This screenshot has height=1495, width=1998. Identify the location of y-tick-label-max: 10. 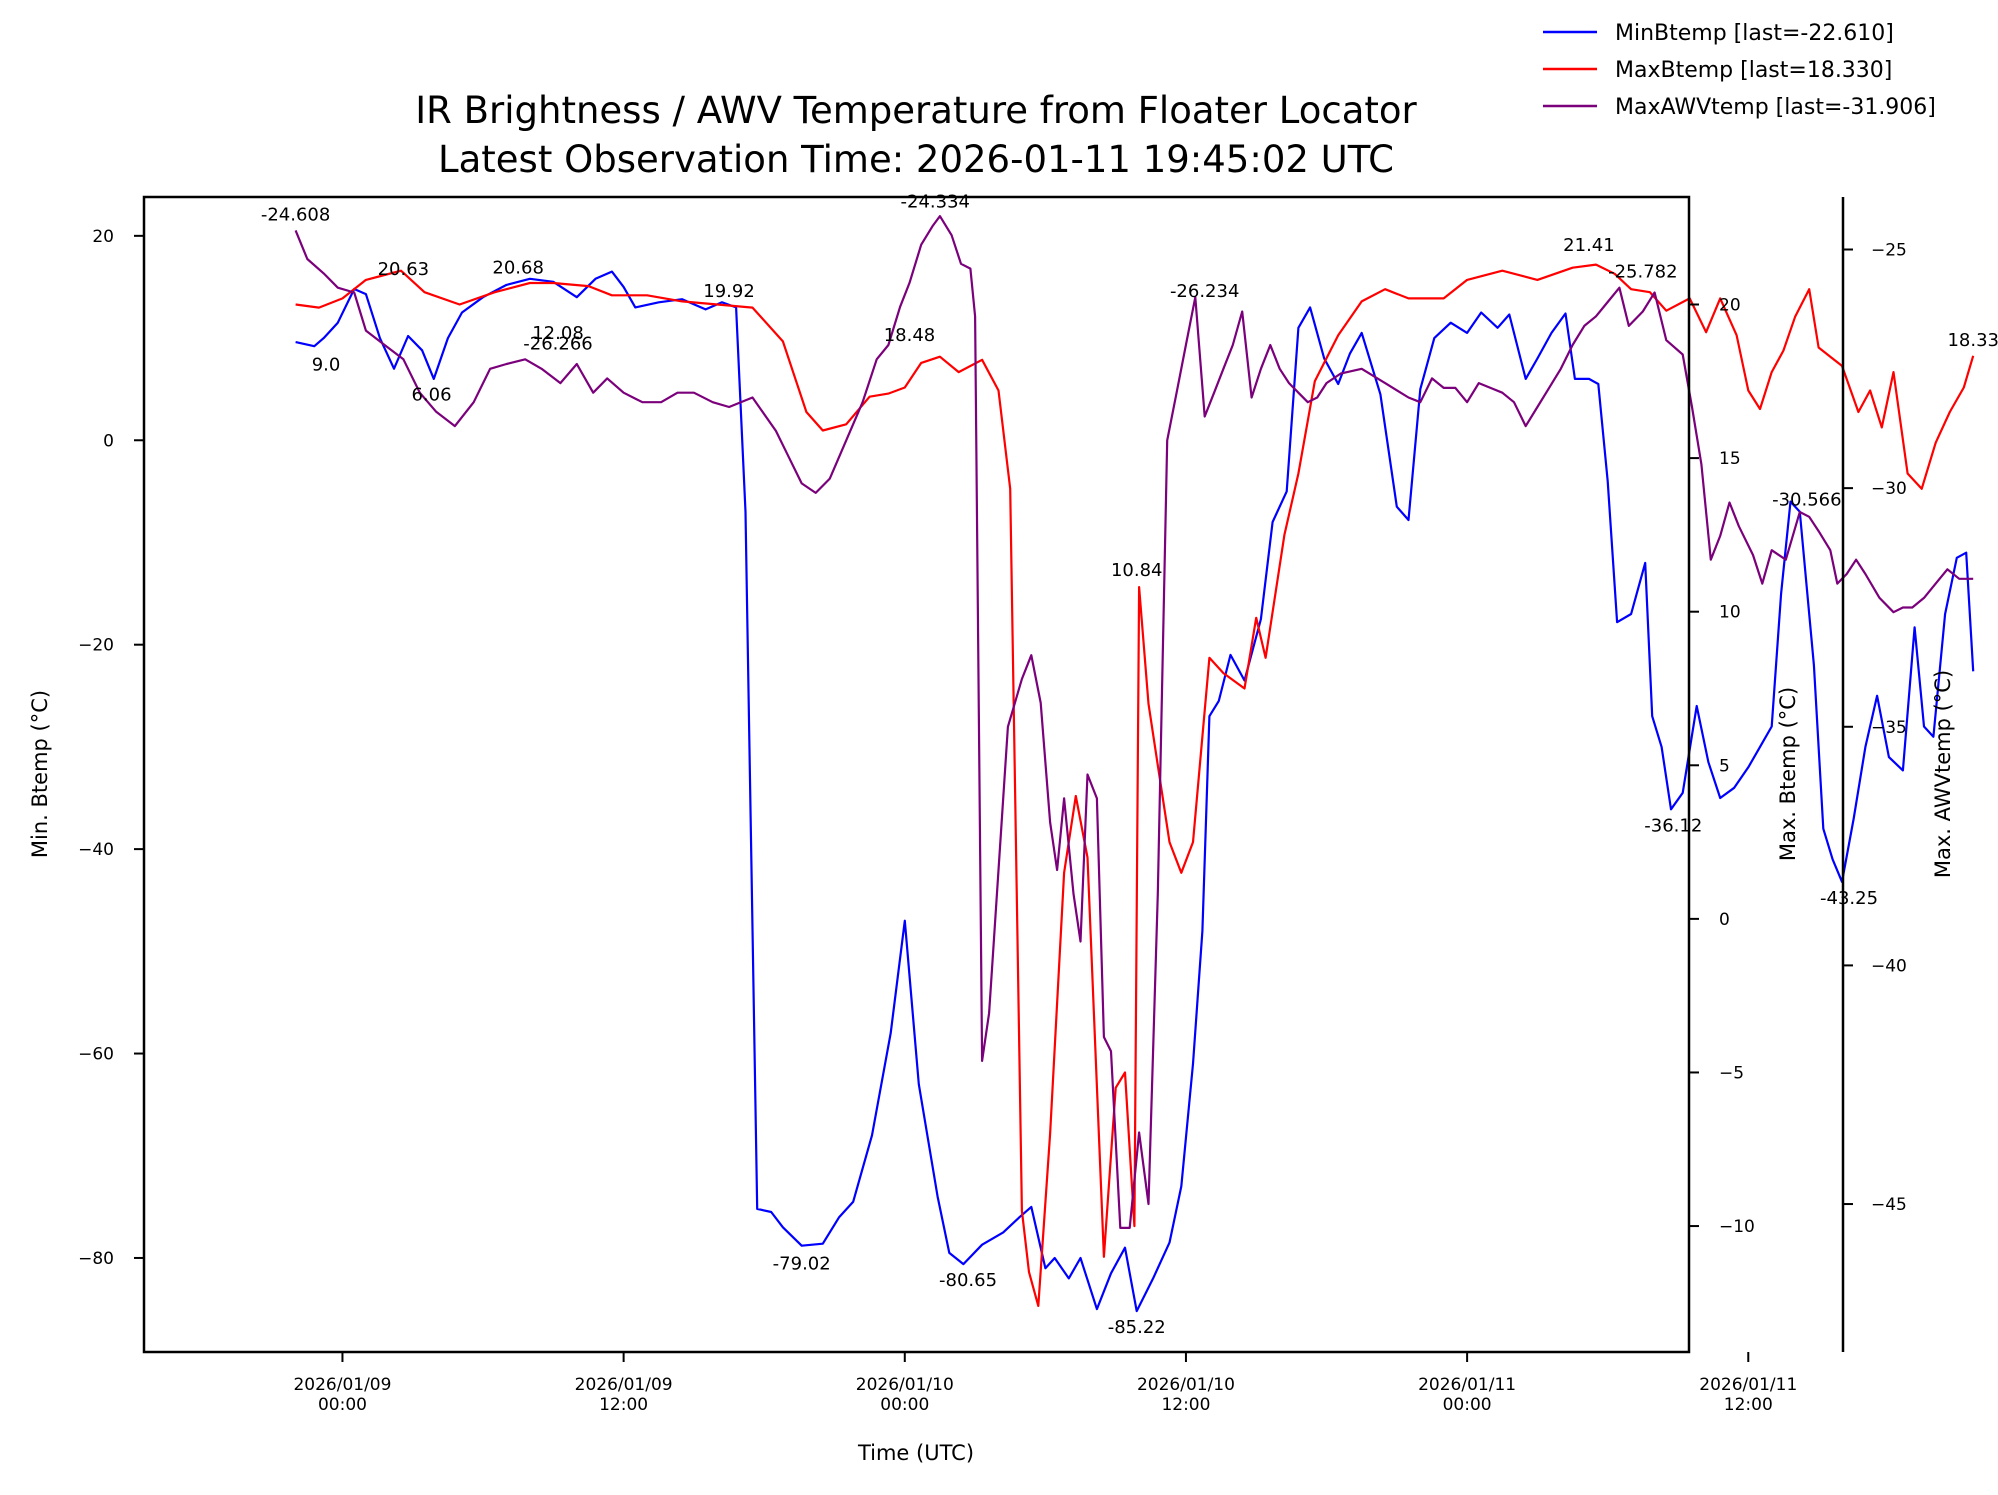
(1730, 613).